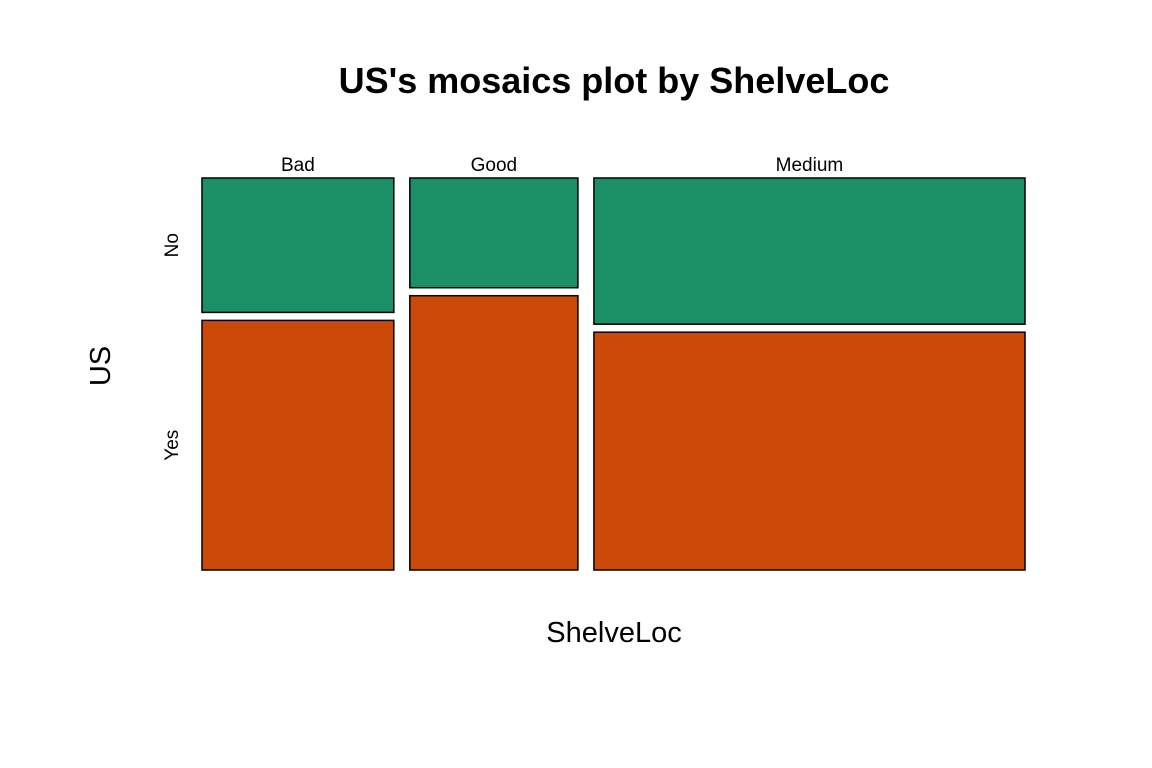 The height and width of the screenshot is (768, 1152). Describe the element at coordinates (298, 445) in the screenshot. I see `tile-bad-yes` at that location.